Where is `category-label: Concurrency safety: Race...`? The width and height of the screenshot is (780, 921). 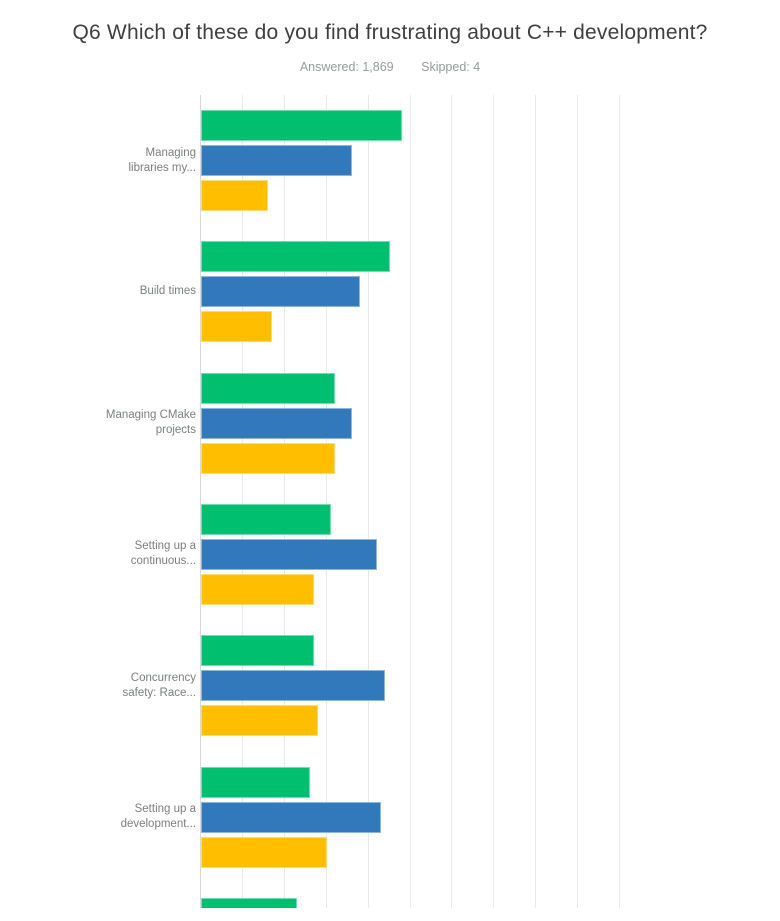 category-label: Concurrency safety: Race... is located at coordinates (126, 685).